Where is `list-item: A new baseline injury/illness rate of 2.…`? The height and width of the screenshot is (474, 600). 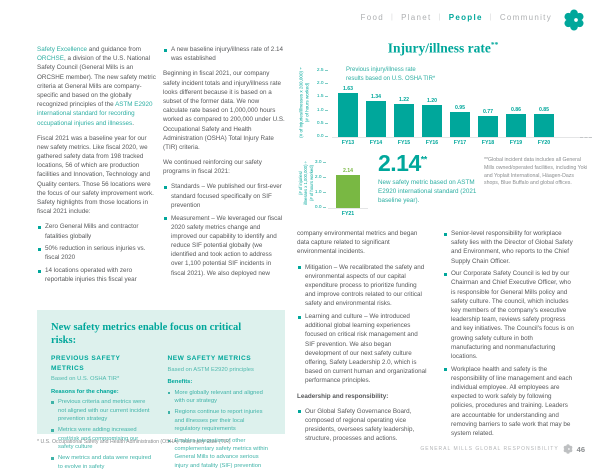 list-item: A new baseline injury/illness rate of 2.… is located at coordinates (224, 54).